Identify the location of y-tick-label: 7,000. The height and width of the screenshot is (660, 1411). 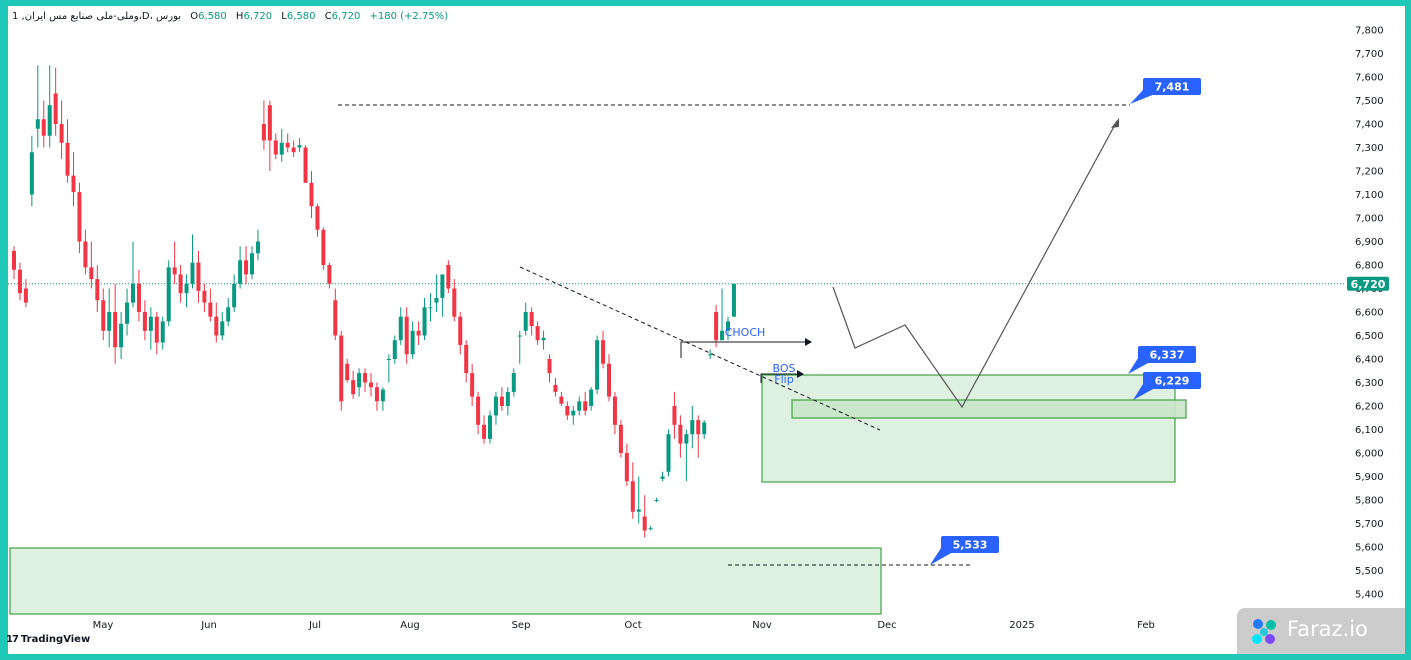
(1369, 219).